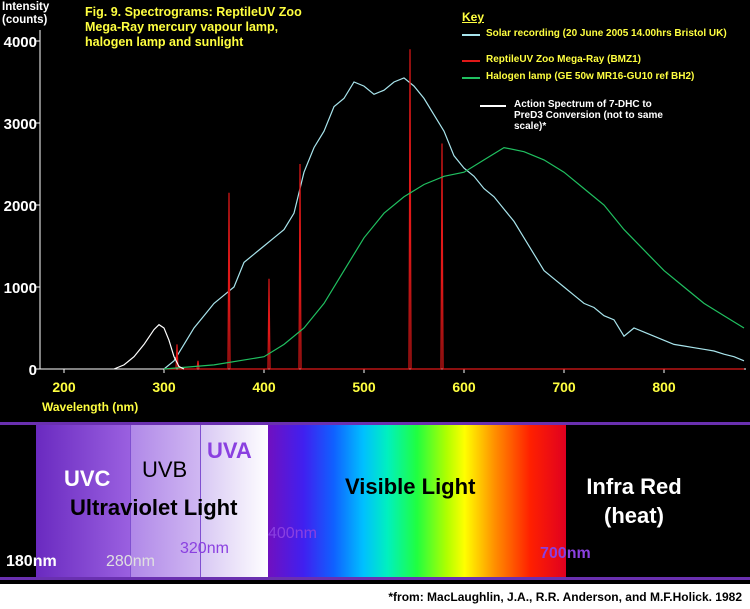 The image size is (750, 609). Describe the element at coordinates (154, 507) in the screenshot. I see `ultraviolet-label: Ultraviolet Light` at that location.